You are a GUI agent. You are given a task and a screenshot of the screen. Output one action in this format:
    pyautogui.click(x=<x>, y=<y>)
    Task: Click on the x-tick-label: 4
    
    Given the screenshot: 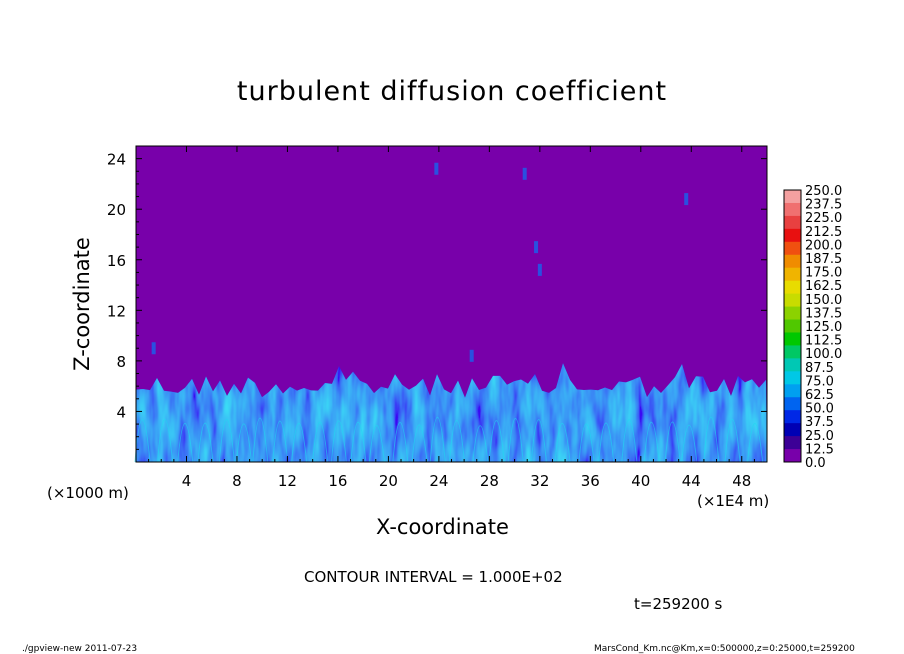 What is the action you would take?
    pyautogui.click(x=187, y=481)
    